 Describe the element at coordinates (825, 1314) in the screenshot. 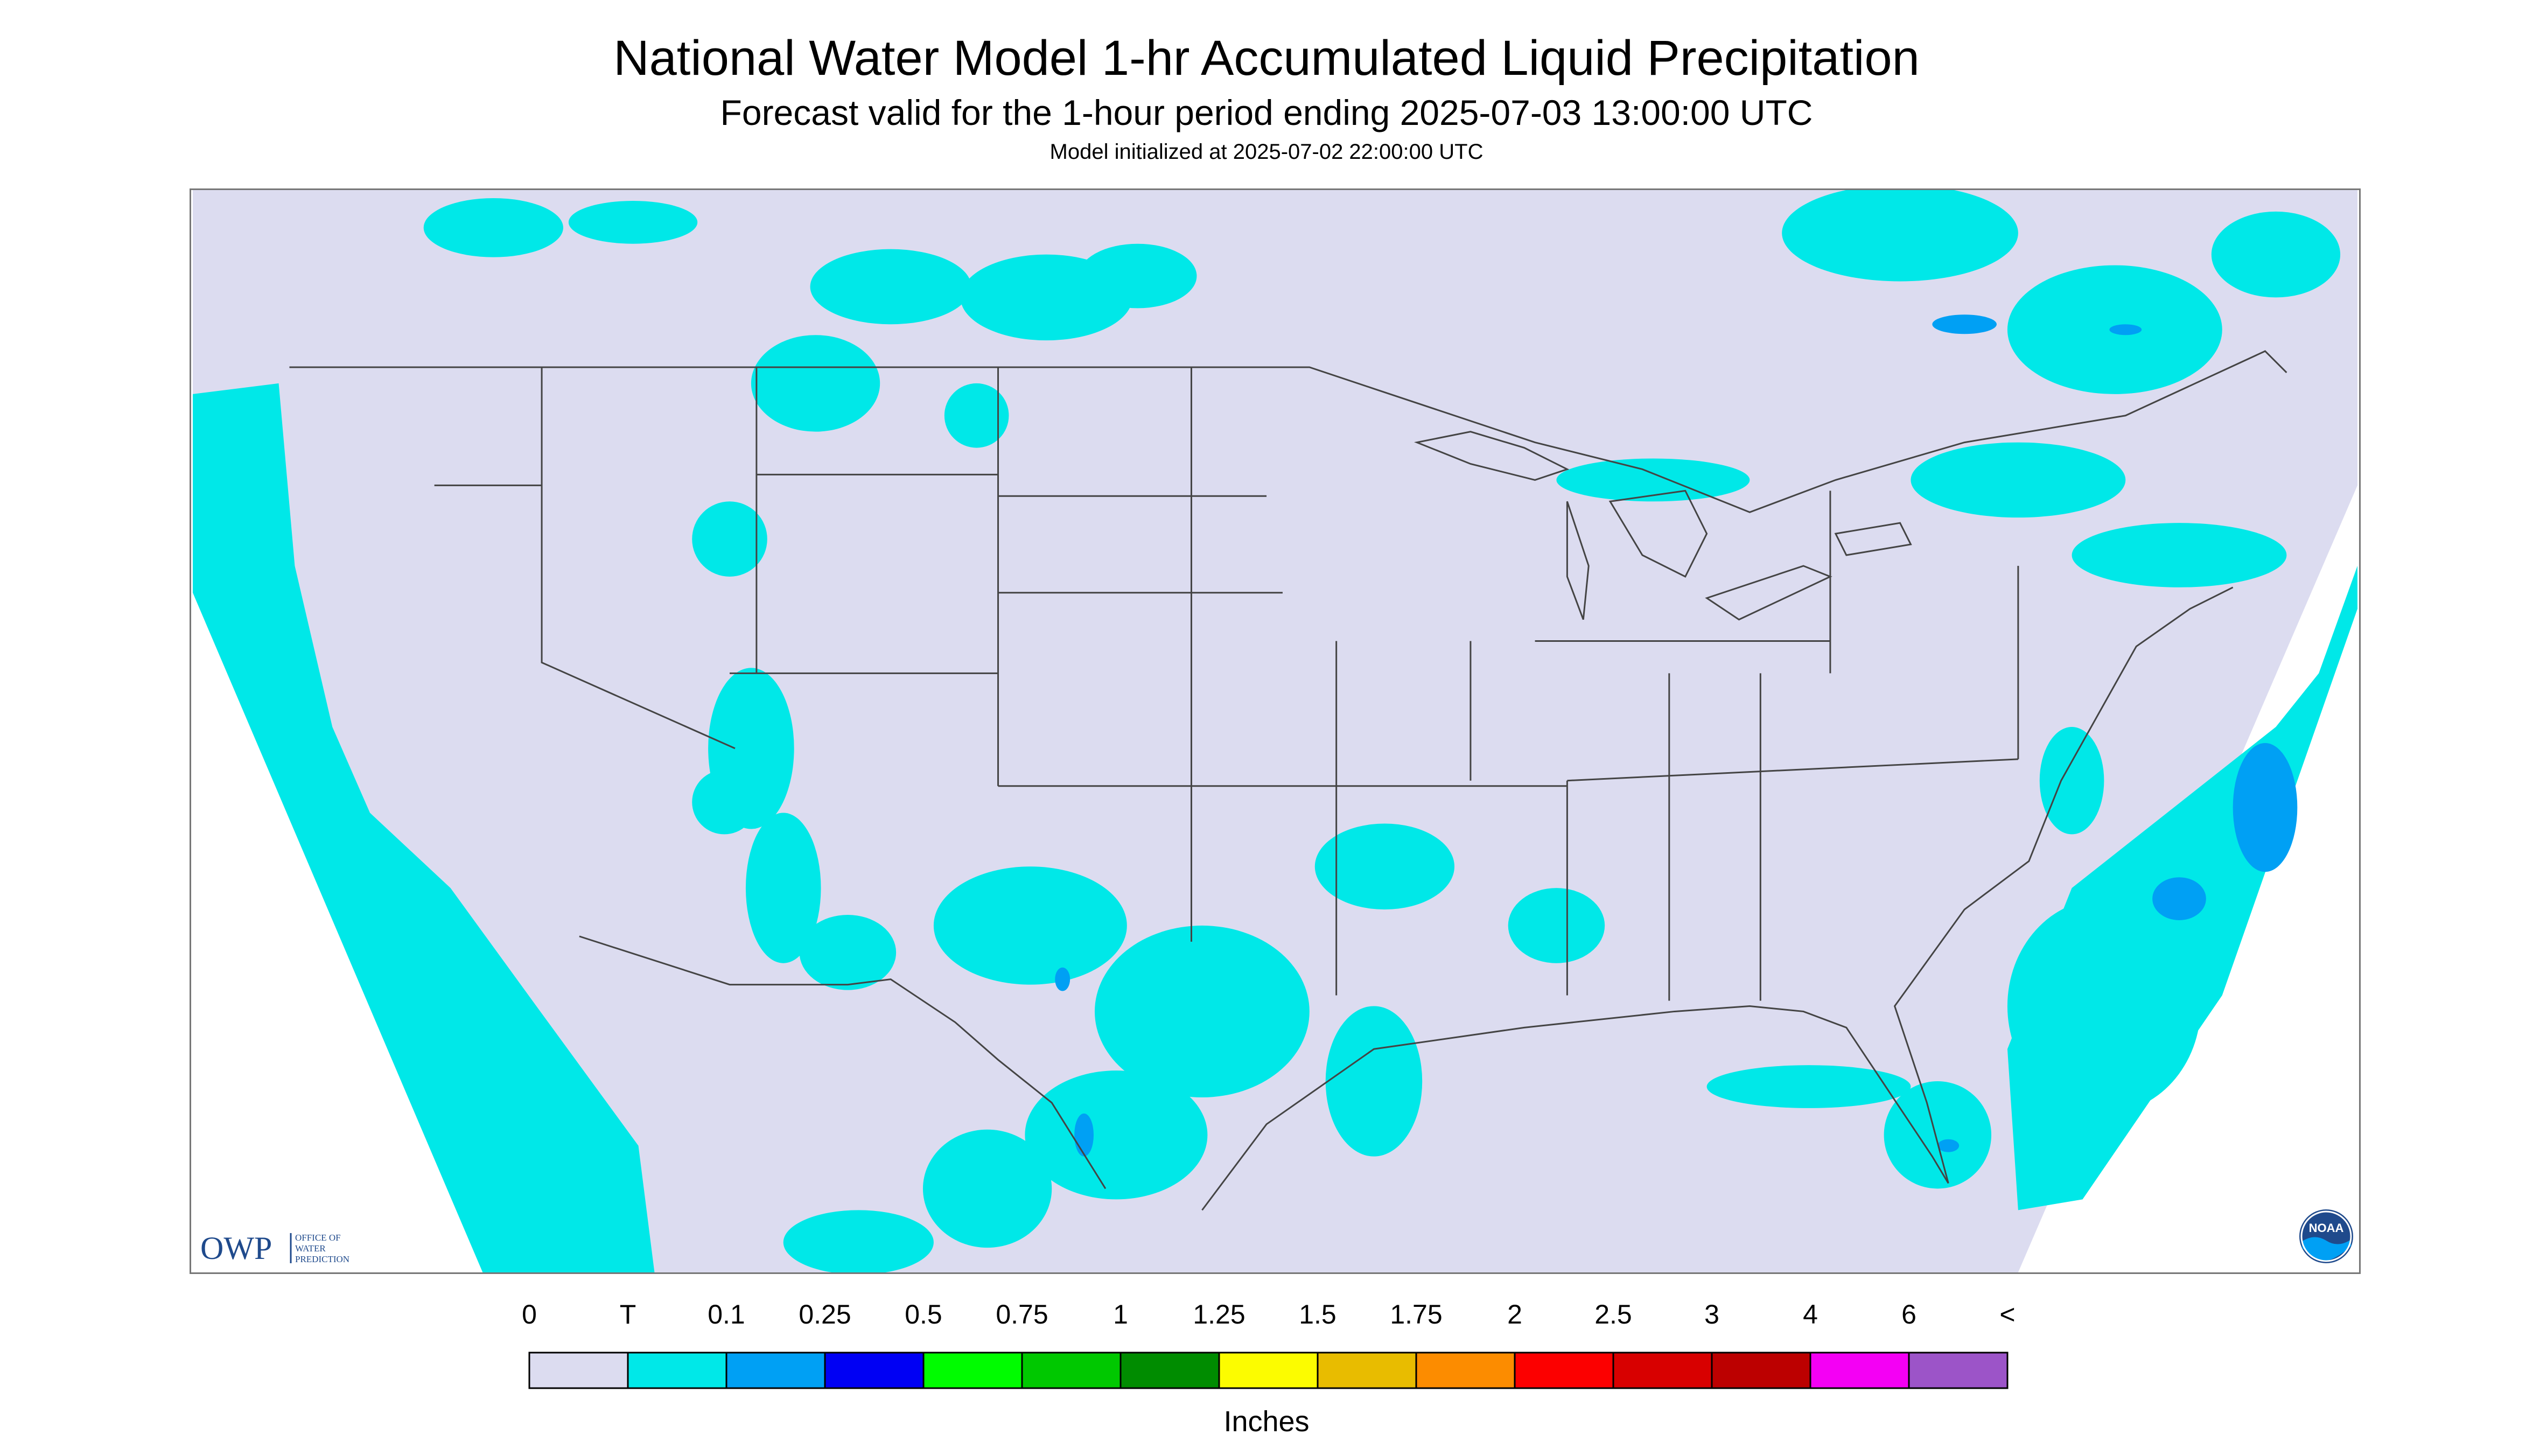

I see `legend-tick-label: 0.25` at that location.